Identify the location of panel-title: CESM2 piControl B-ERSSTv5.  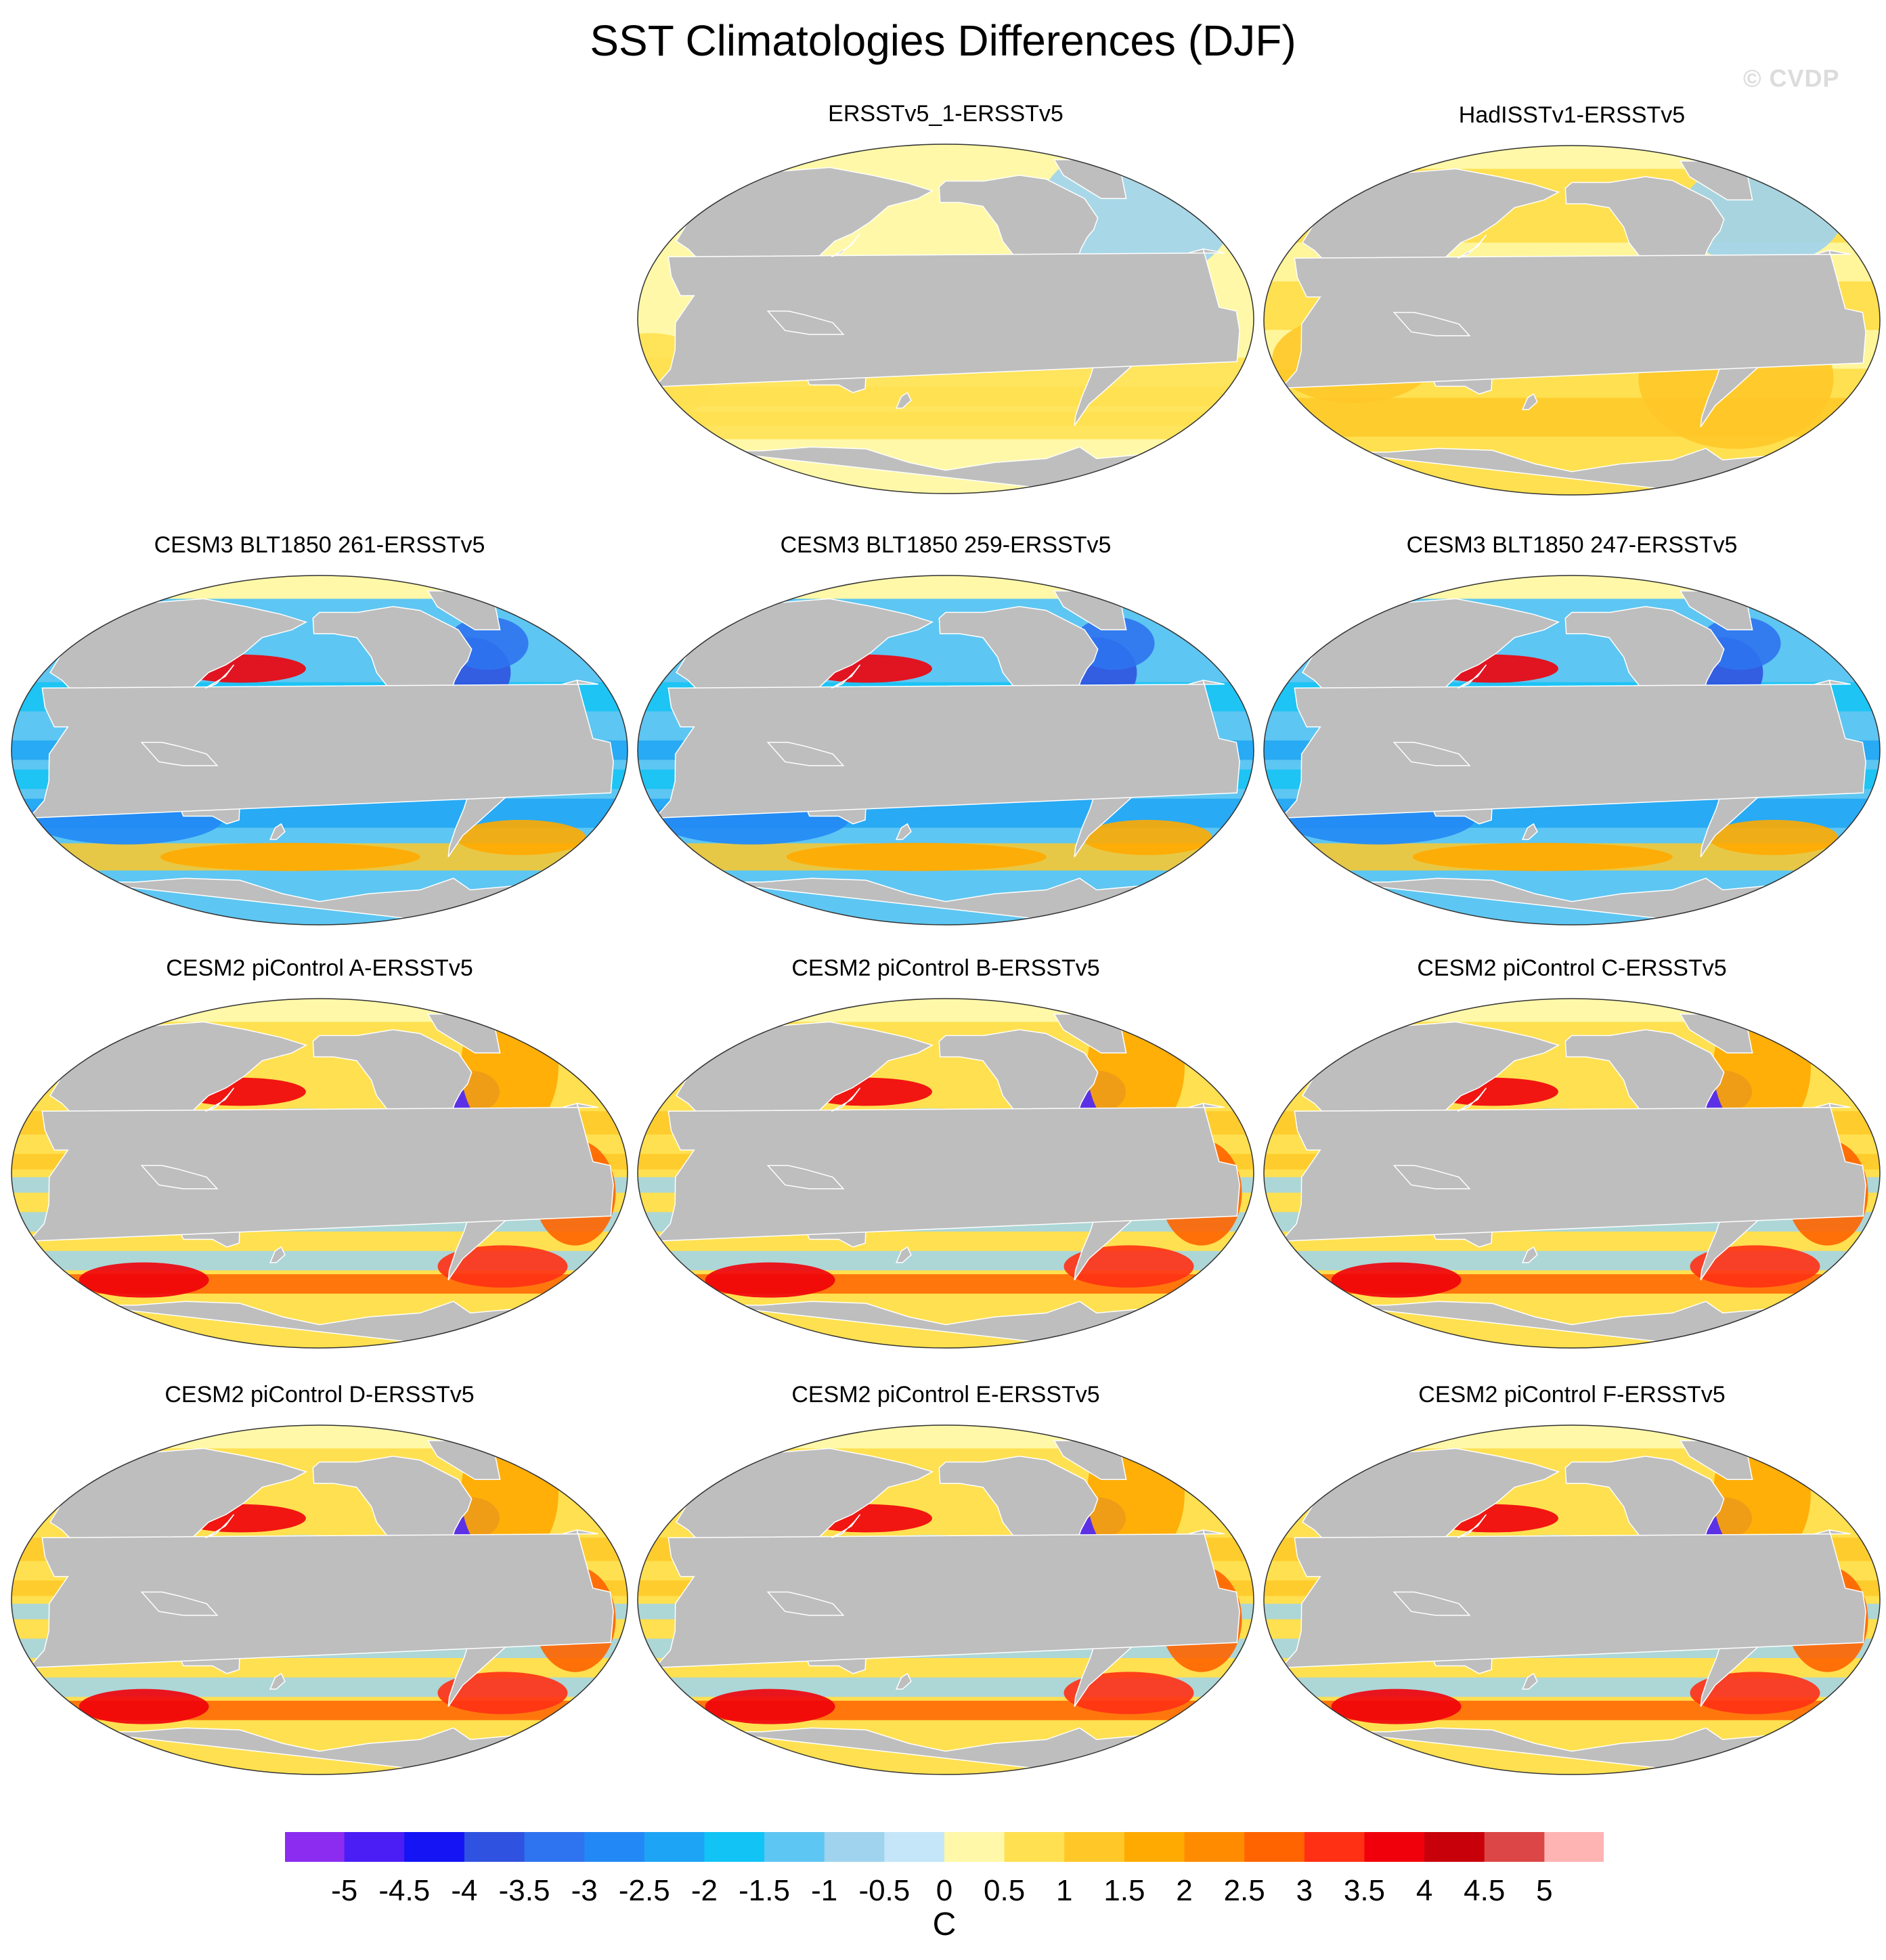
(945, 968).